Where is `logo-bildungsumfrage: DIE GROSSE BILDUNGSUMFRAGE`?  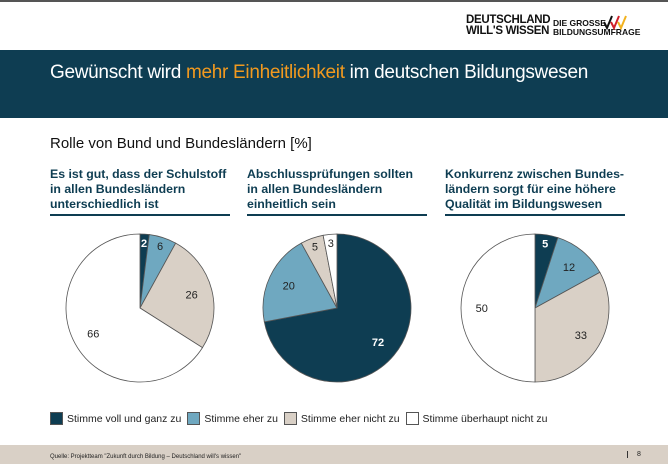 logo-bildungsumfrage: DIE GROSSE BILDUNGSUMFRAGE is located at coordinates (597, 27).